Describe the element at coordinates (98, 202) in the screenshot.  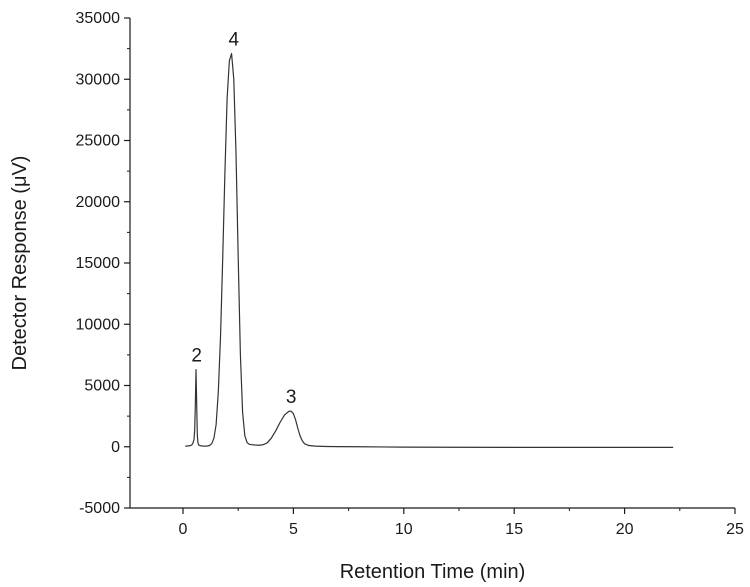
I see `y-tick-label: 20000` at that location.